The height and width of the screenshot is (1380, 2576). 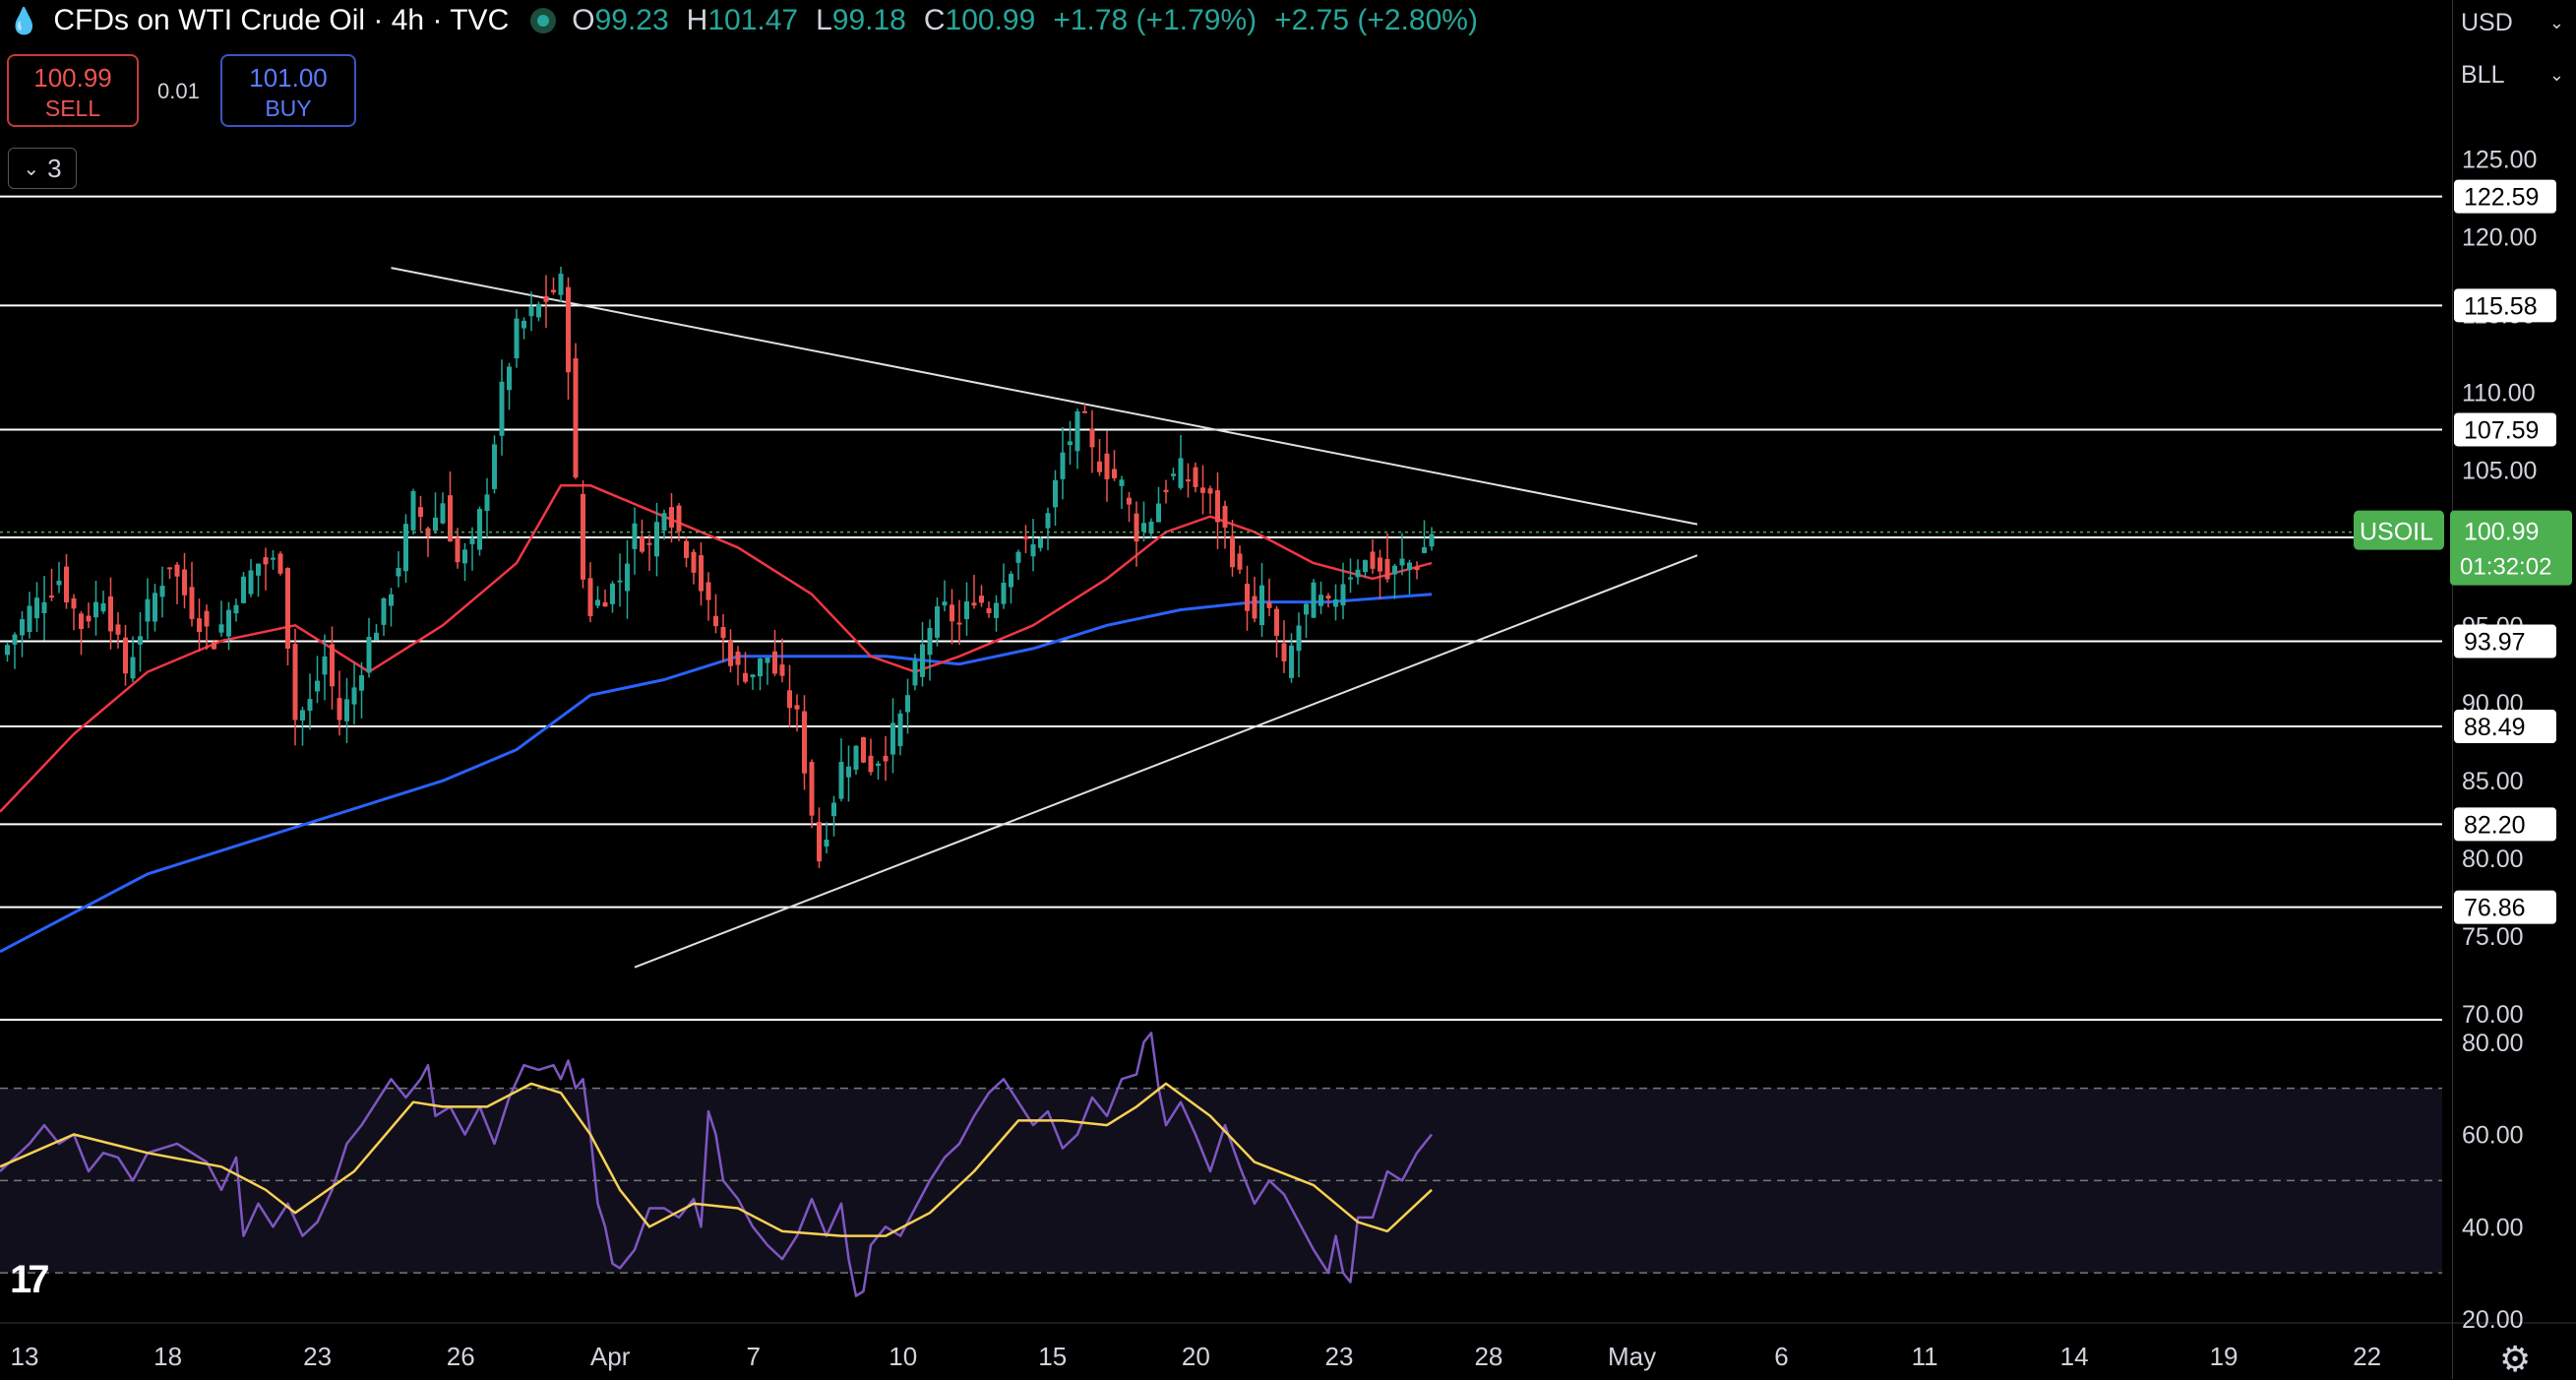 I want to click on time-tick-label: 18, so click(x=167, y=1356).